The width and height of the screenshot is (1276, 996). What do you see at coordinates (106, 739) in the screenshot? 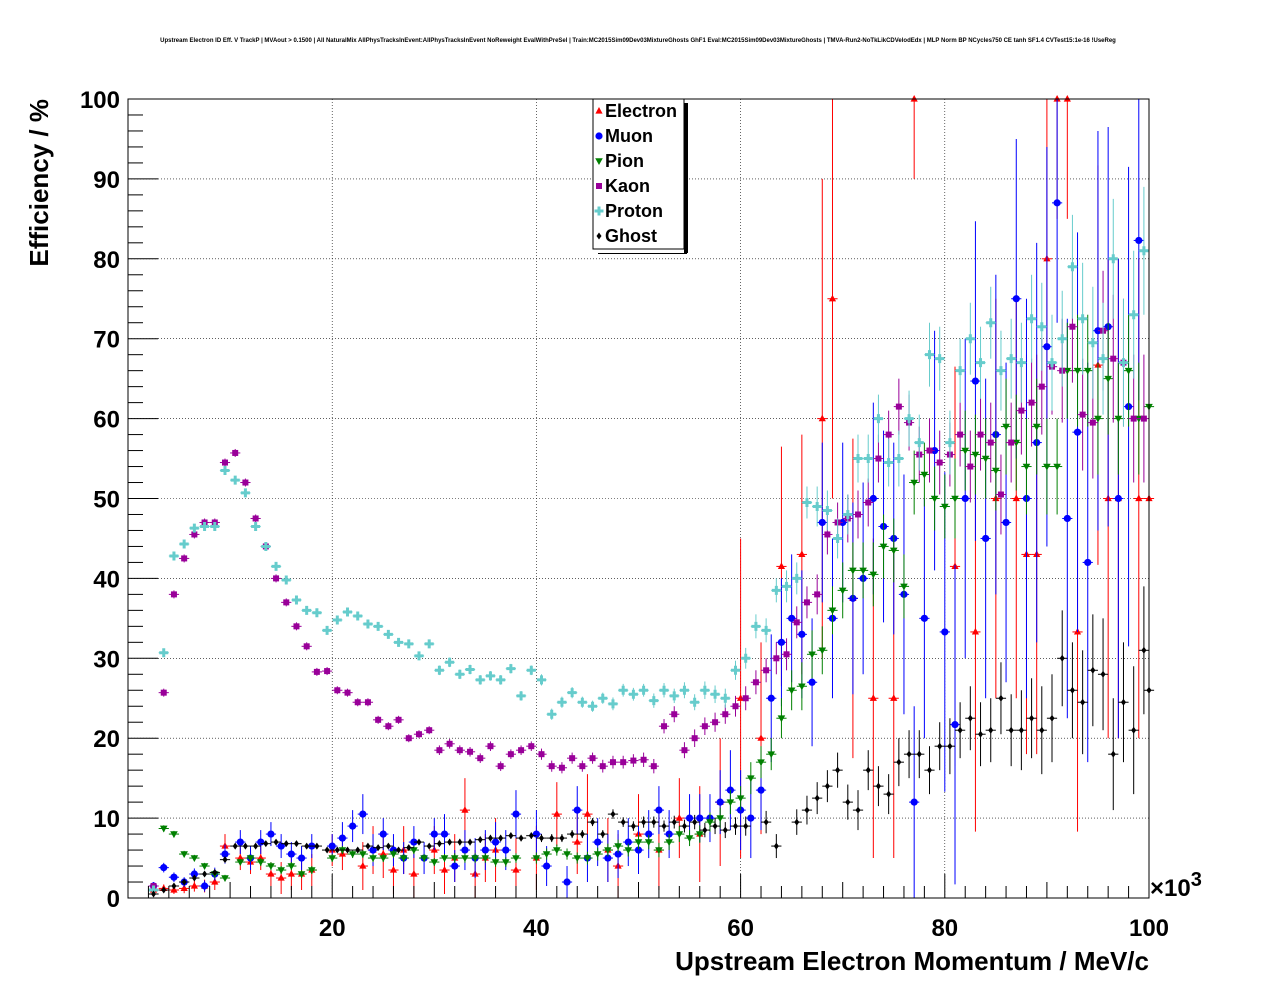
I see `y-tick-label: 20` at bounding box center [106, 739].